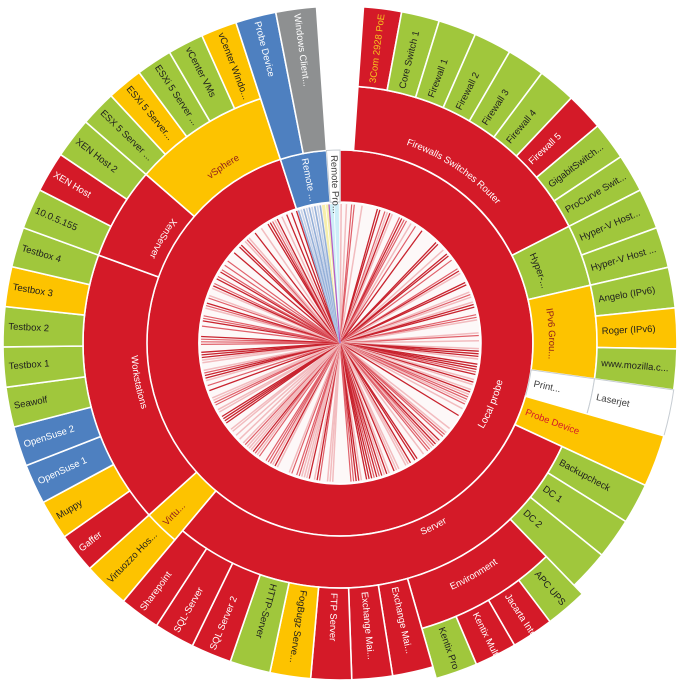 The height and width of the screenshot is (680, 680). I want to click on segment-remote-pro, so click(333, 176).